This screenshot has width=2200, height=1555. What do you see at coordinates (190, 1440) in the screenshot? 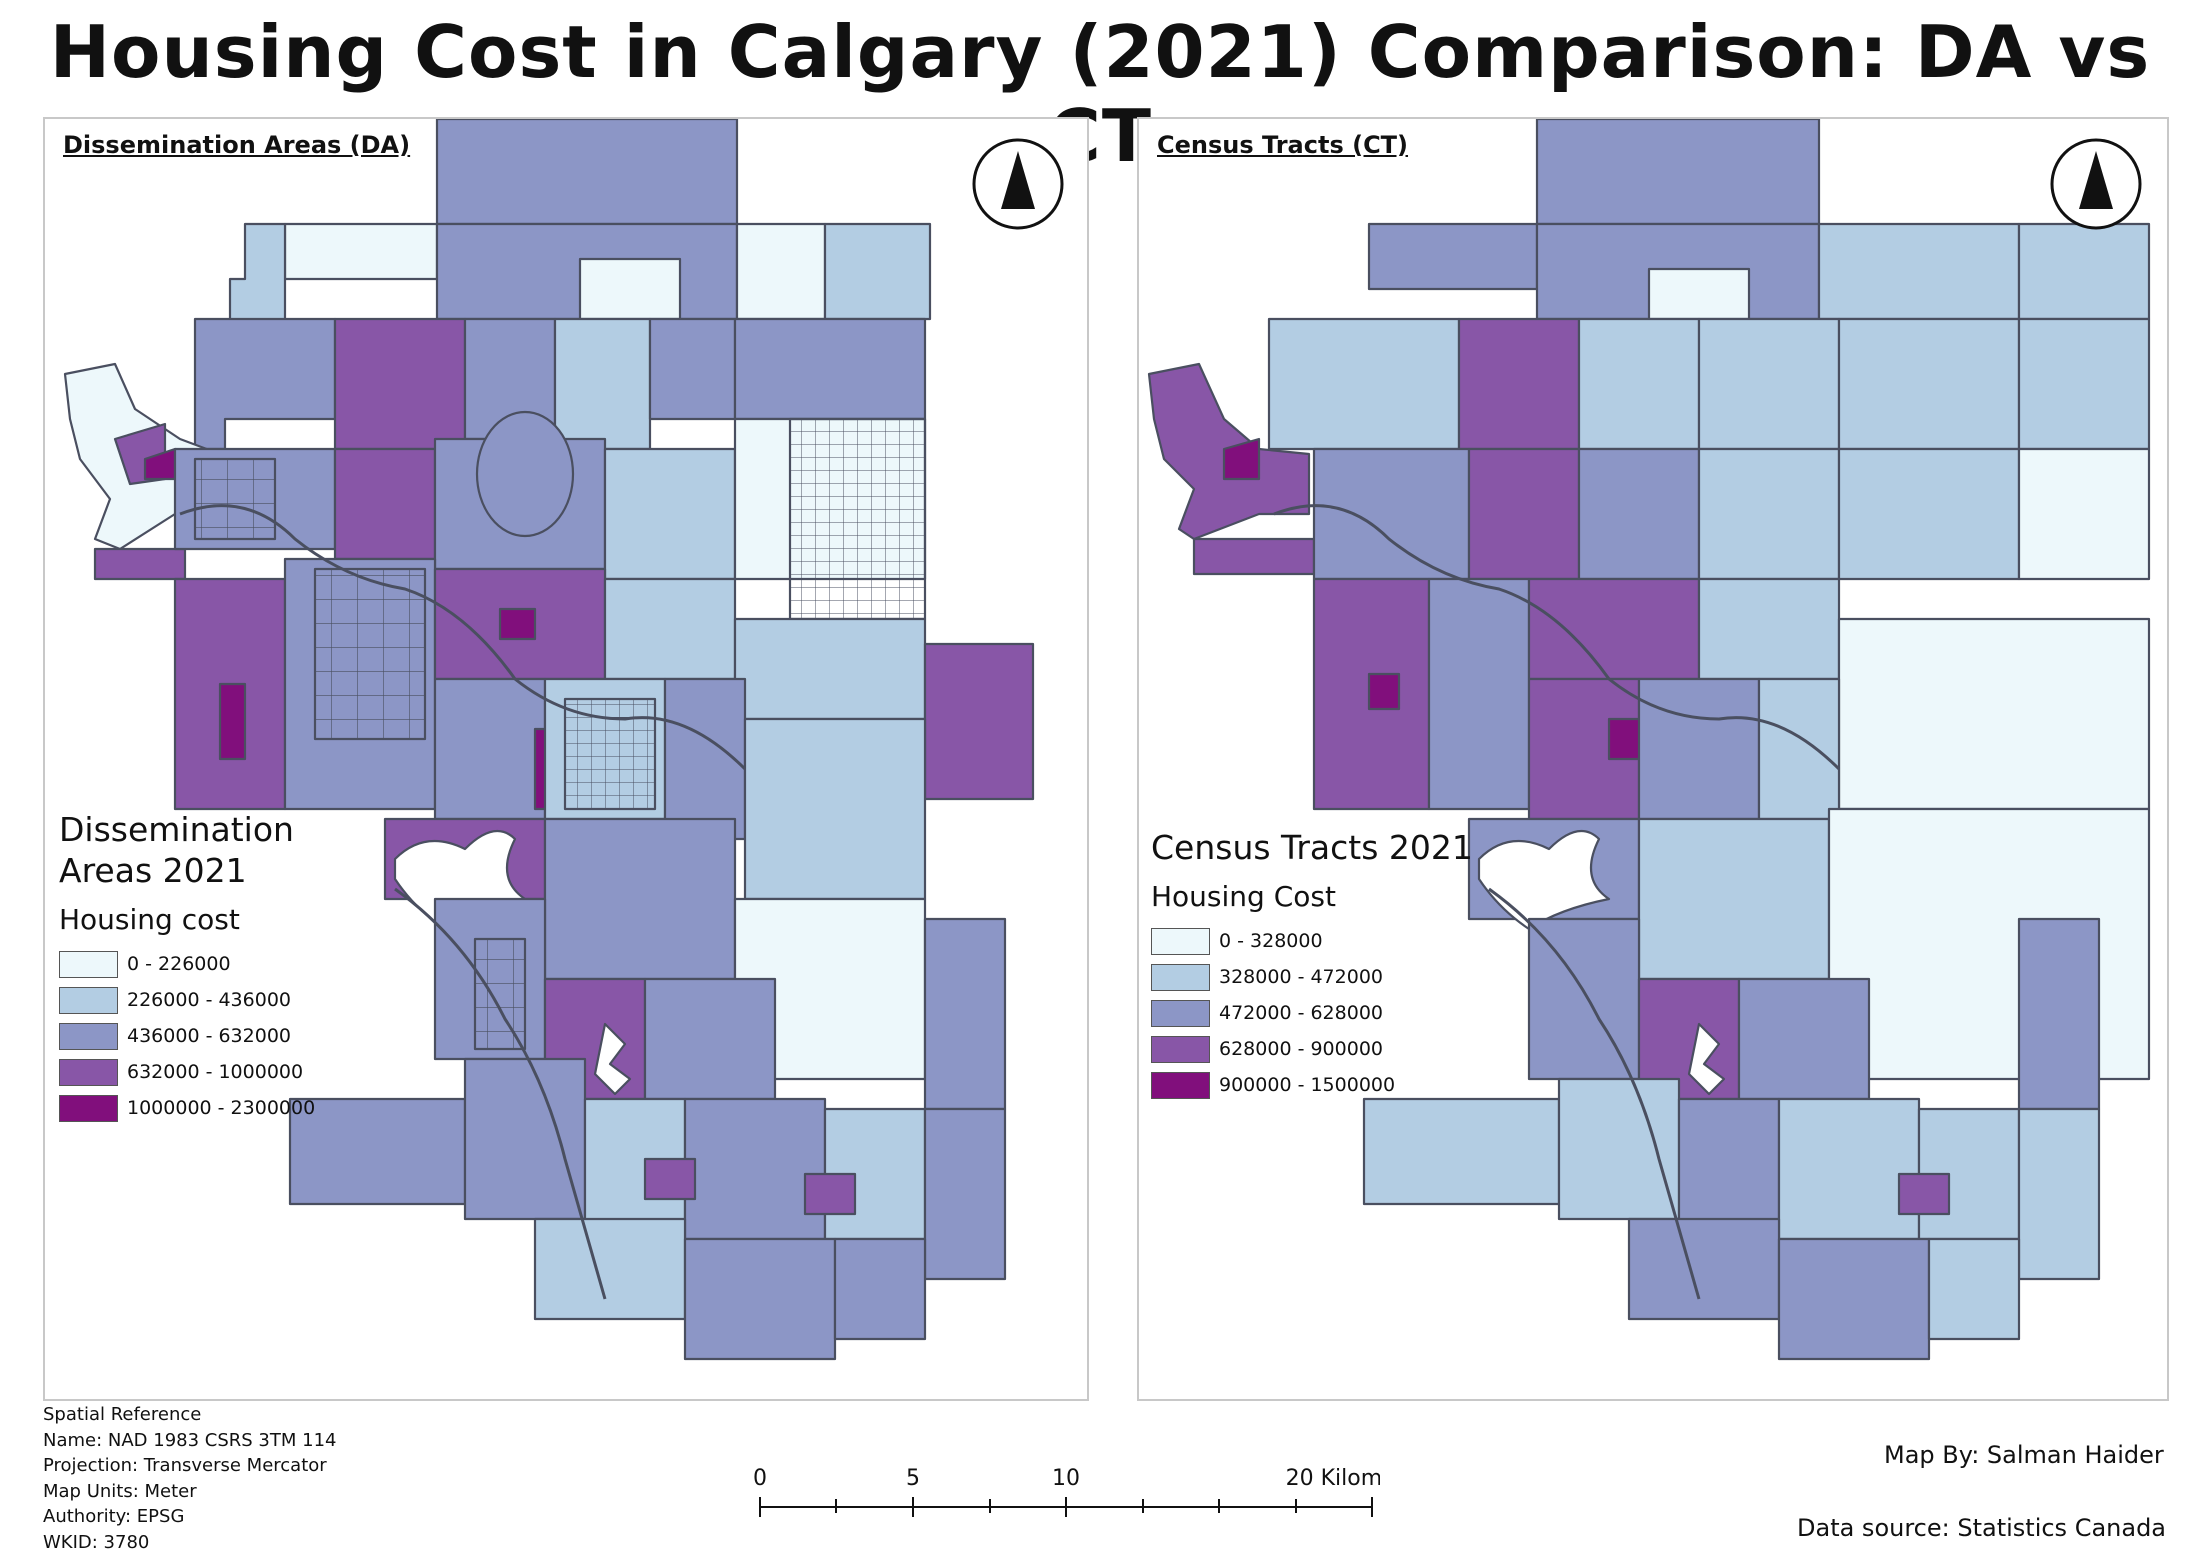
I see `spatial-reference-name: Name: NAD 1983 CSRS 3TM 114` at bounding box center [190, 1440].